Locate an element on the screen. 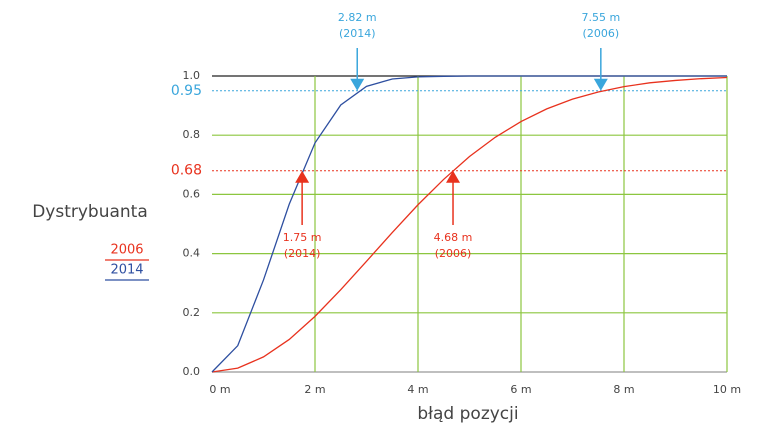 Image resolution: width=760 pixels, height=430 pixels. x-axis-label: błąd pozycji is located at coordinates (467, 414).